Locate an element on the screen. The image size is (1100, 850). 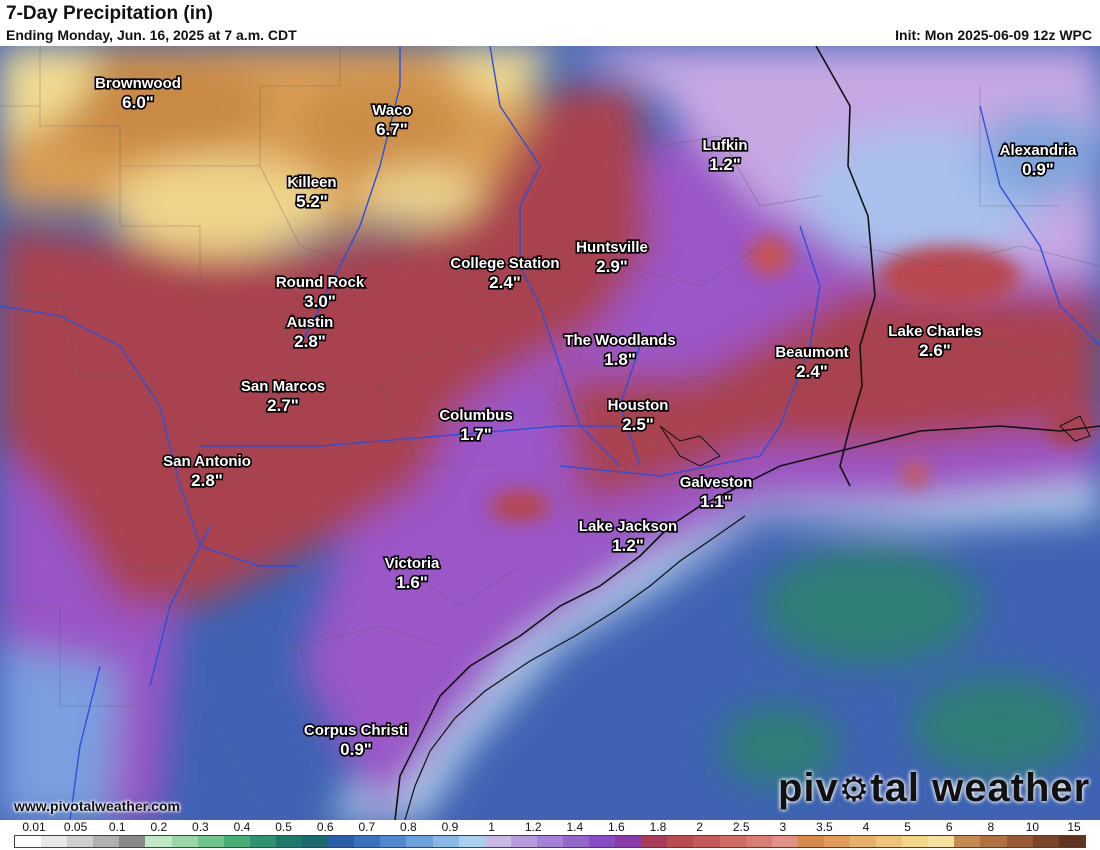
legend-tick-label: 3.5 is located at coordinates (824, 827).